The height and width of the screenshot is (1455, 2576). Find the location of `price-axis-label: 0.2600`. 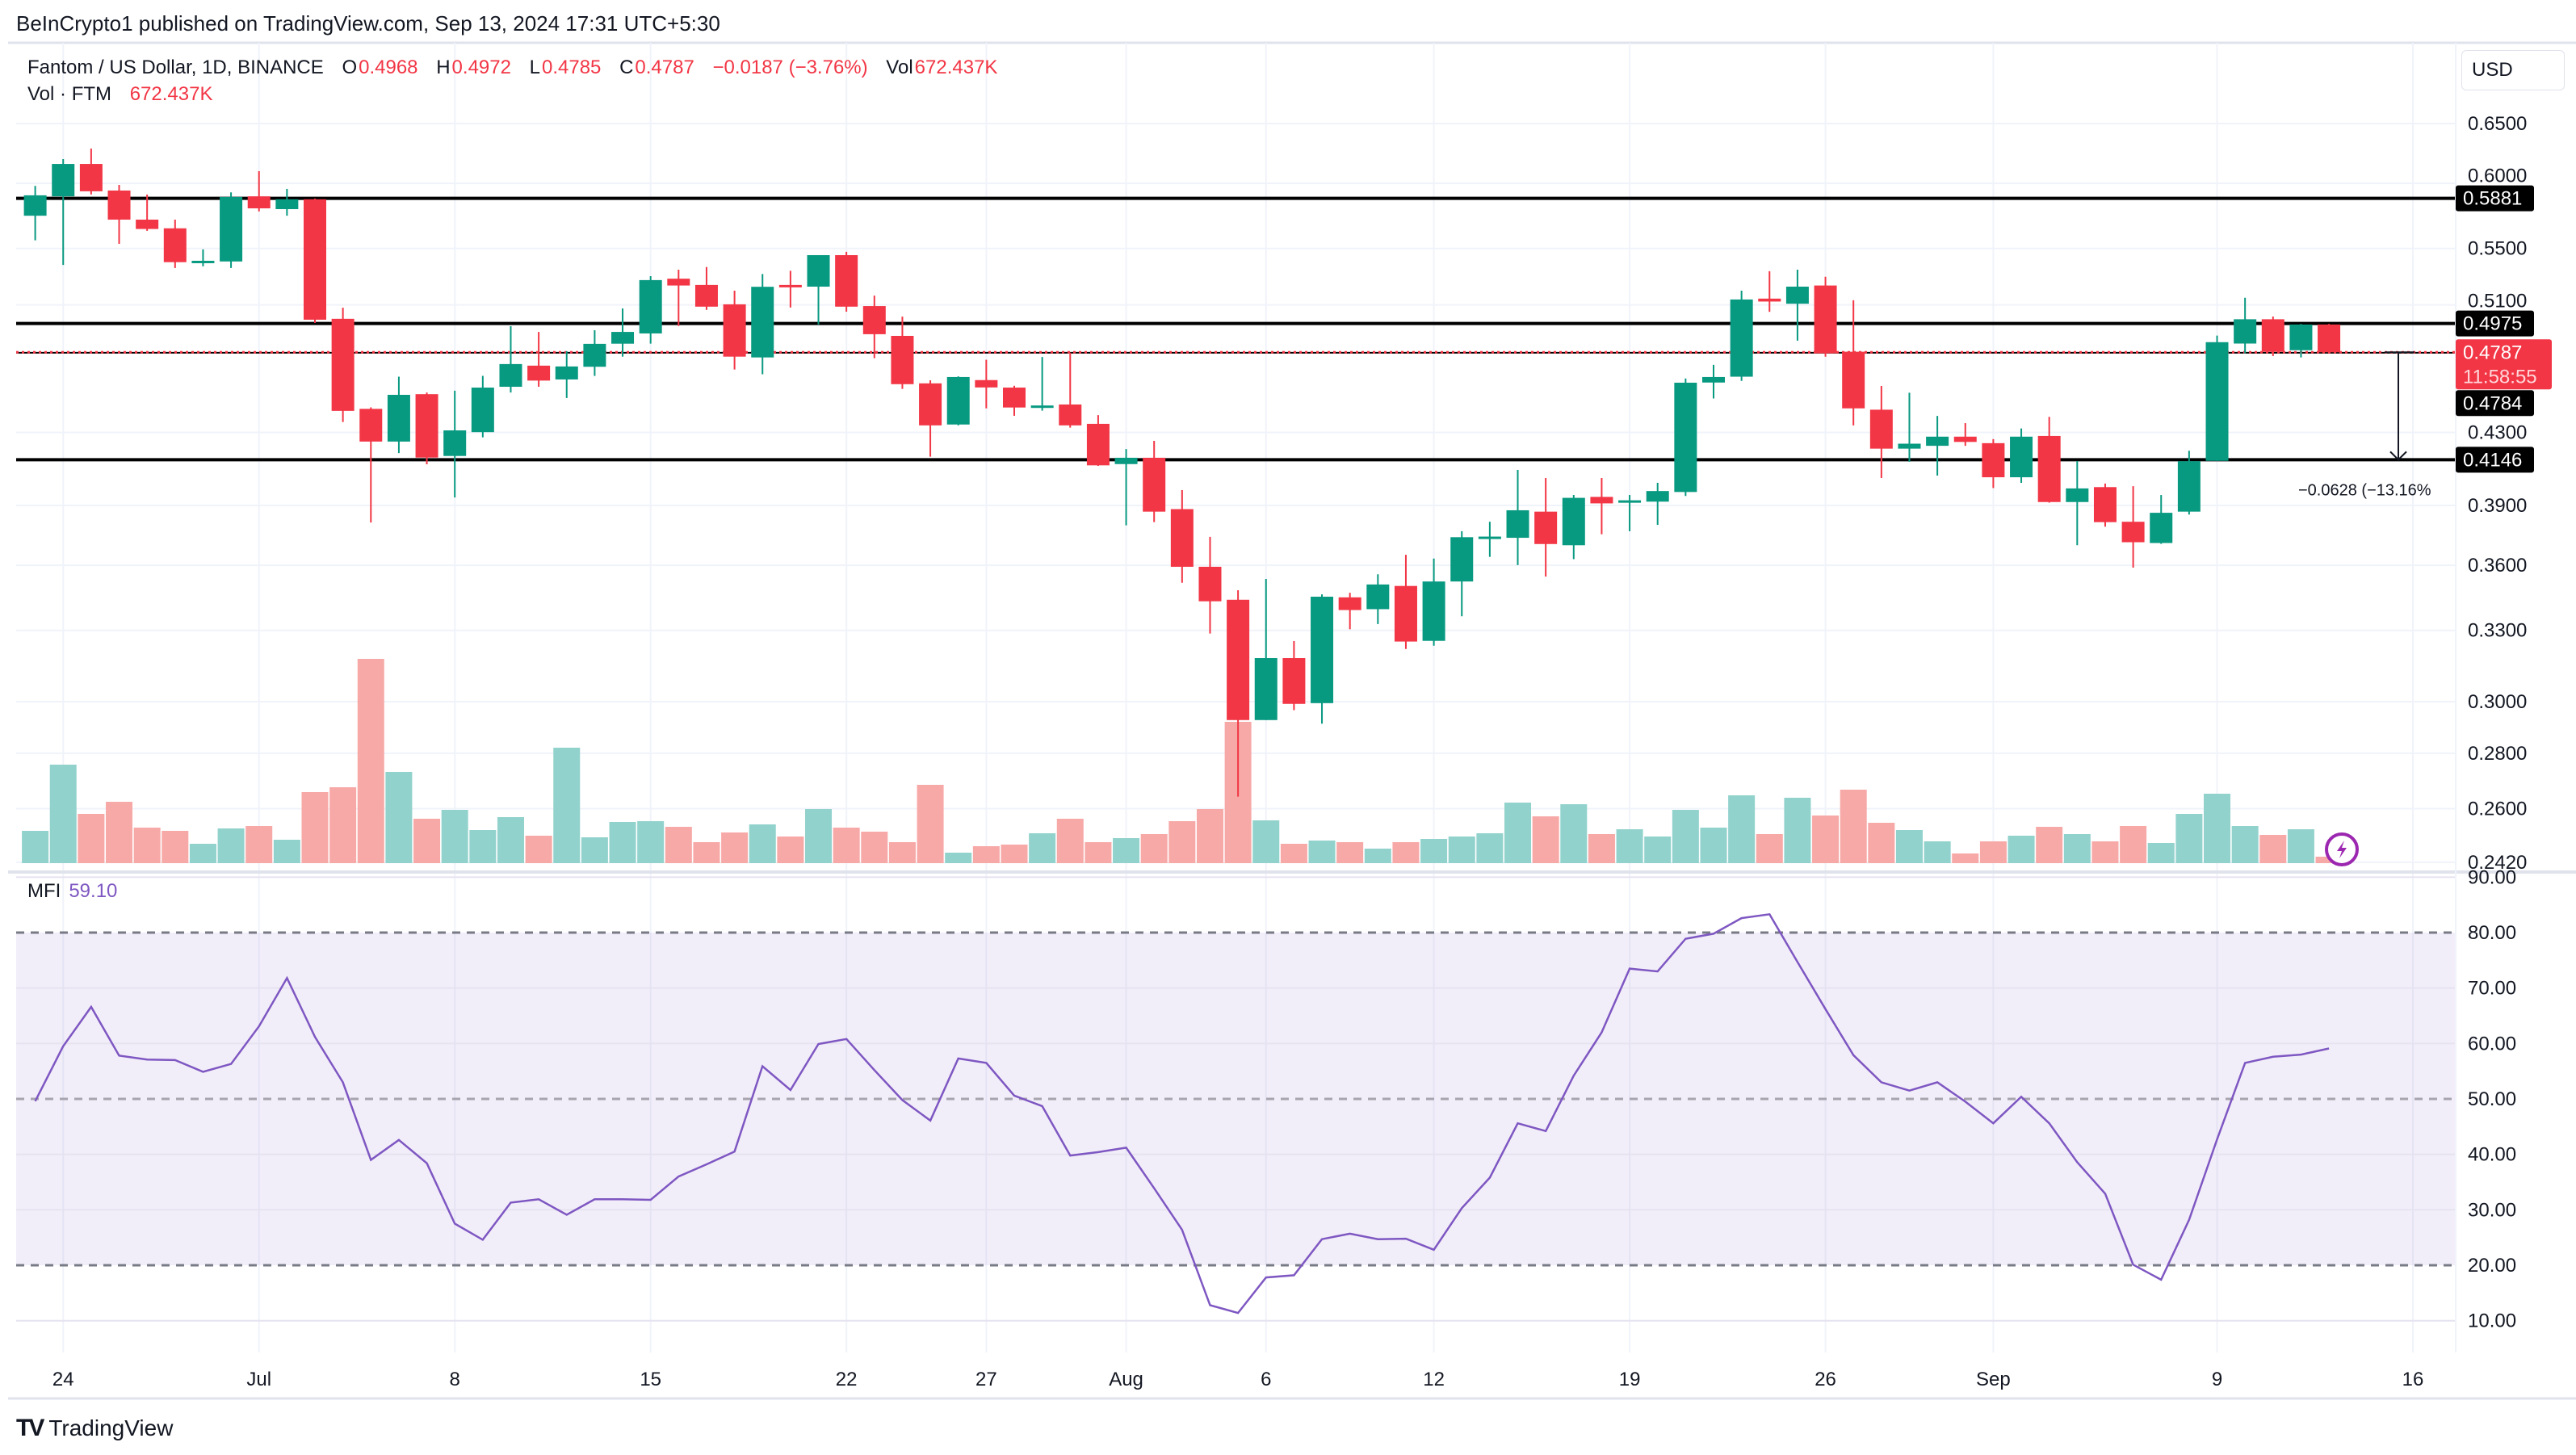

price-axis-label: 0.2600 is located at coordinates (2497, 809).